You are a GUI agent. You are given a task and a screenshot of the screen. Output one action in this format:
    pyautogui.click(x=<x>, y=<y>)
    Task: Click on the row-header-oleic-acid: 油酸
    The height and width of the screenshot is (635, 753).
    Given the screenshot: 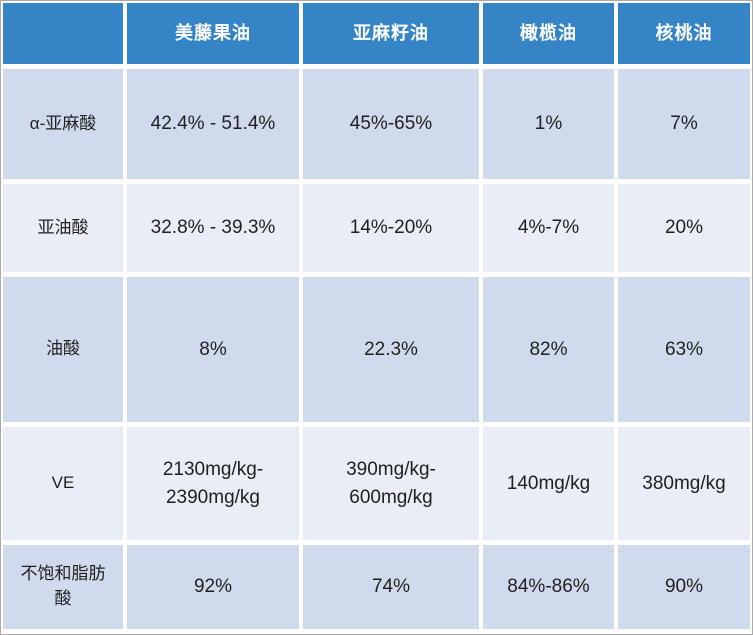 What is the action you would take?
    pyautogui.click(x=63, y=349)
    